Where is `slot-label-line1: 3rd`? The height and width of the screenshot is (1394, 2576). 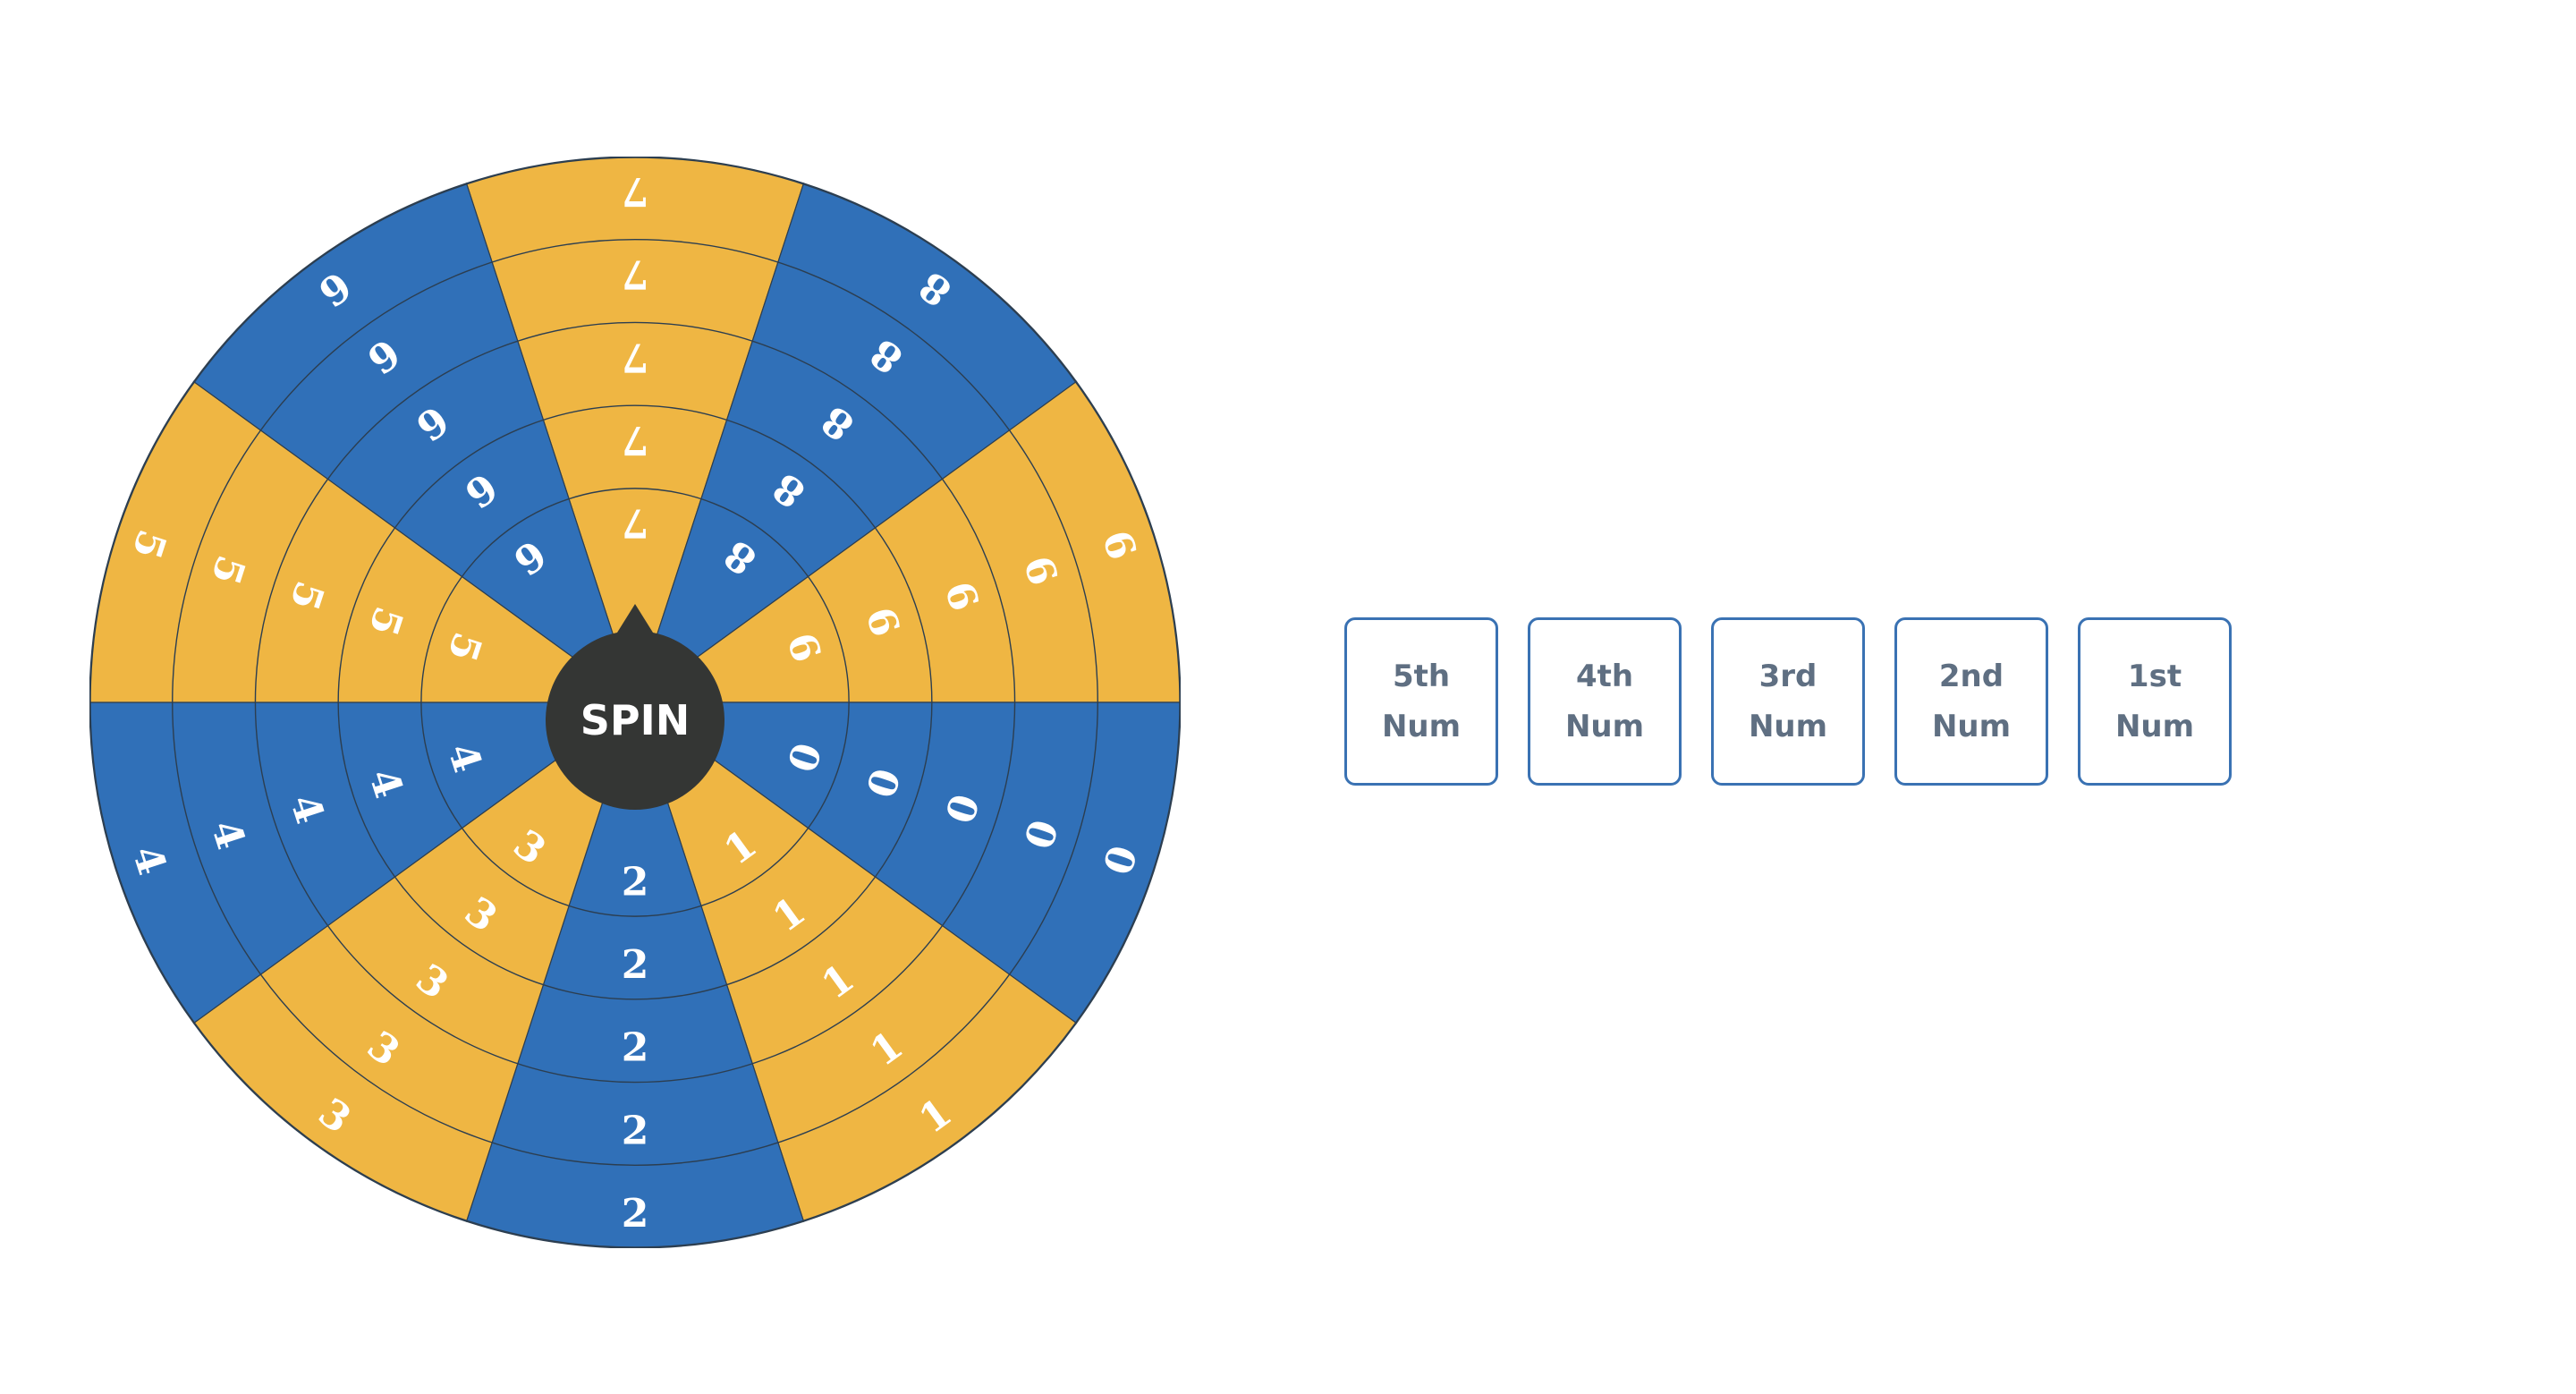 slot-label-line1: 3rd is located at coordinates (1788, 676).